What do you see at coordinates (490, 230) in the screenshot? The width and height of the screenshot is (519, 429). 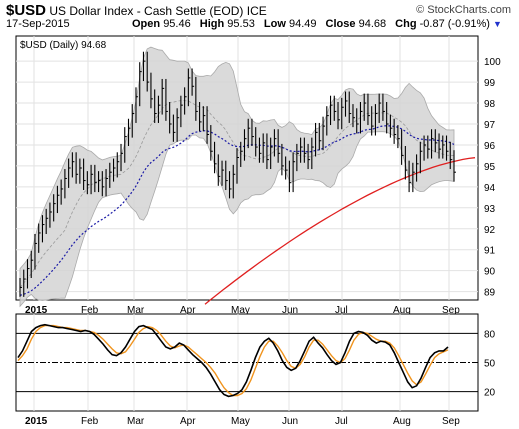 I see `y-tick-label: 92` at bounding box center [490, 230].